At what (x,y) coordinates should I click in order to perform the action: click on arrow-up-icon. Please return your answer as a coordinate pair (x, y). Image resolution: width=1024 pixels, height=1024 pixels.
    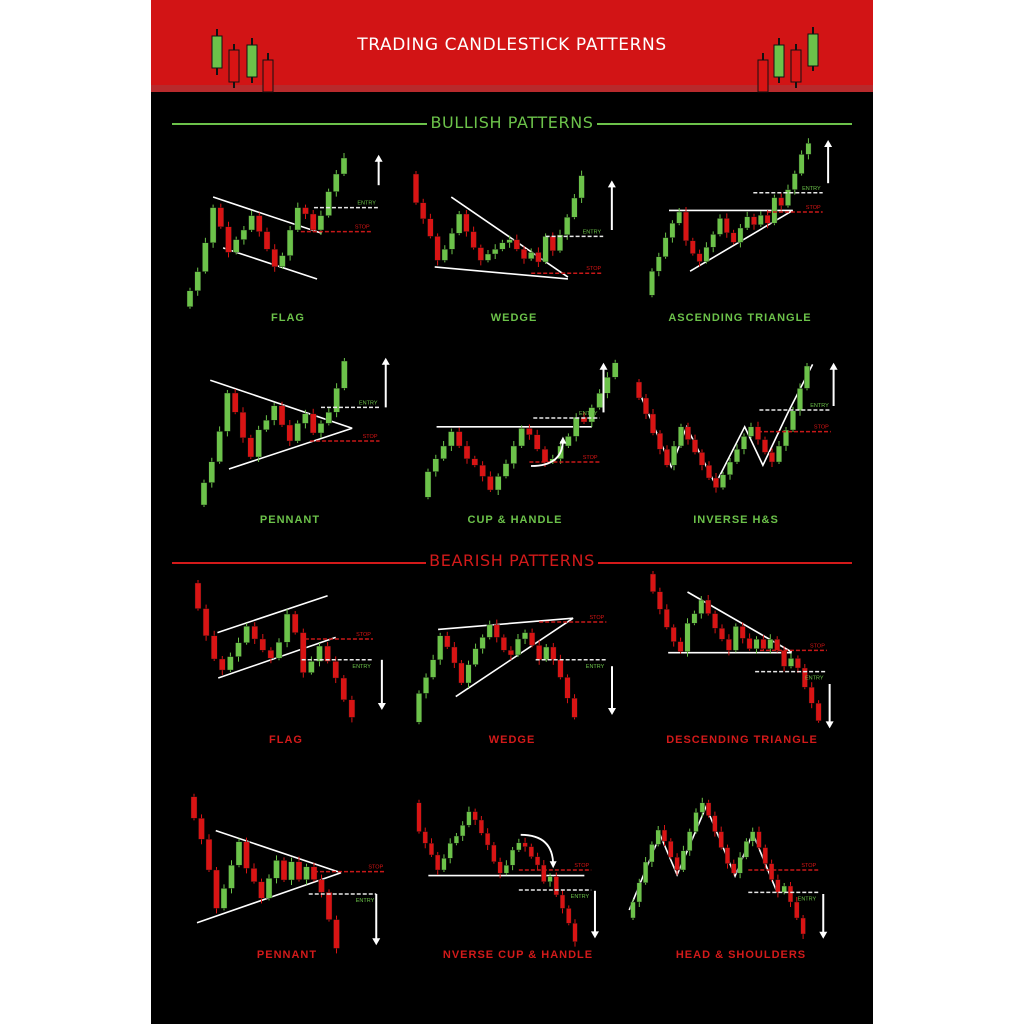
    Looking at the image, I should click on (611, 205).